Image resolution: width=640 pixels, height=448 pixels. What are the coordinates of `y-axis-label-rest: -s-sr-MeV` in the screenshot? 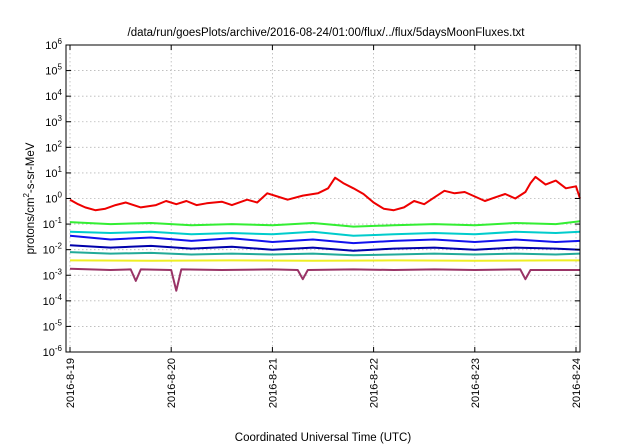 It's located at (31, 167).